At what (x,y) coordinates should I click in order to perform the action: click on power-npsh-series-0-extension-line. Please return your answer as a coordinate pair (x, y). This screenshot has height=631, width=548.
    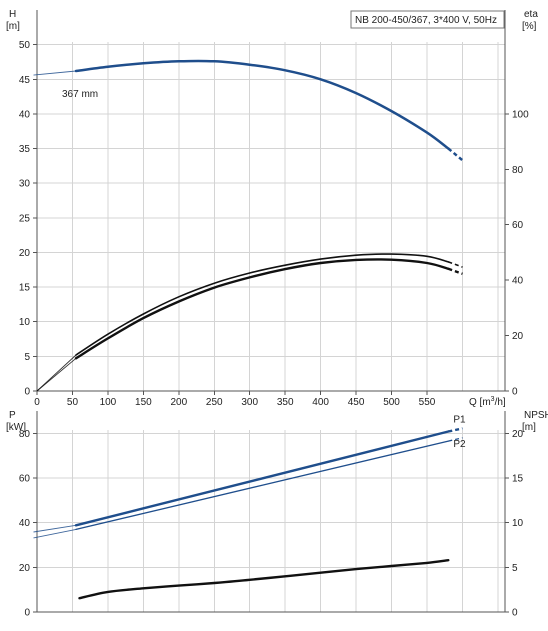
    Looking at the image, I should click on (55, 528).